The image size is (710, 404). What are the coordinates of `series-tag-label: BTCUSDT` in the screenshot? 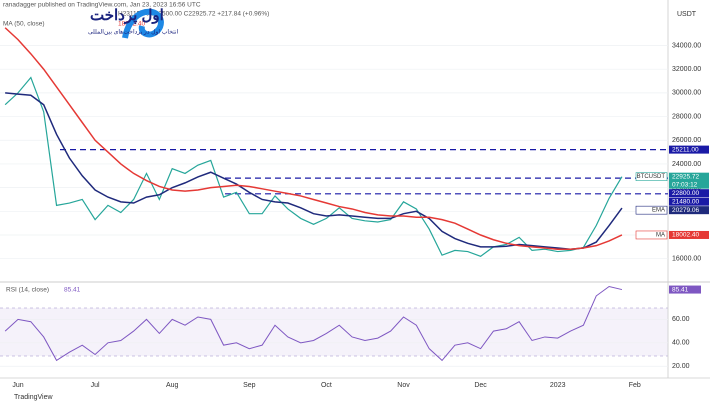 It's located at (651, 177).